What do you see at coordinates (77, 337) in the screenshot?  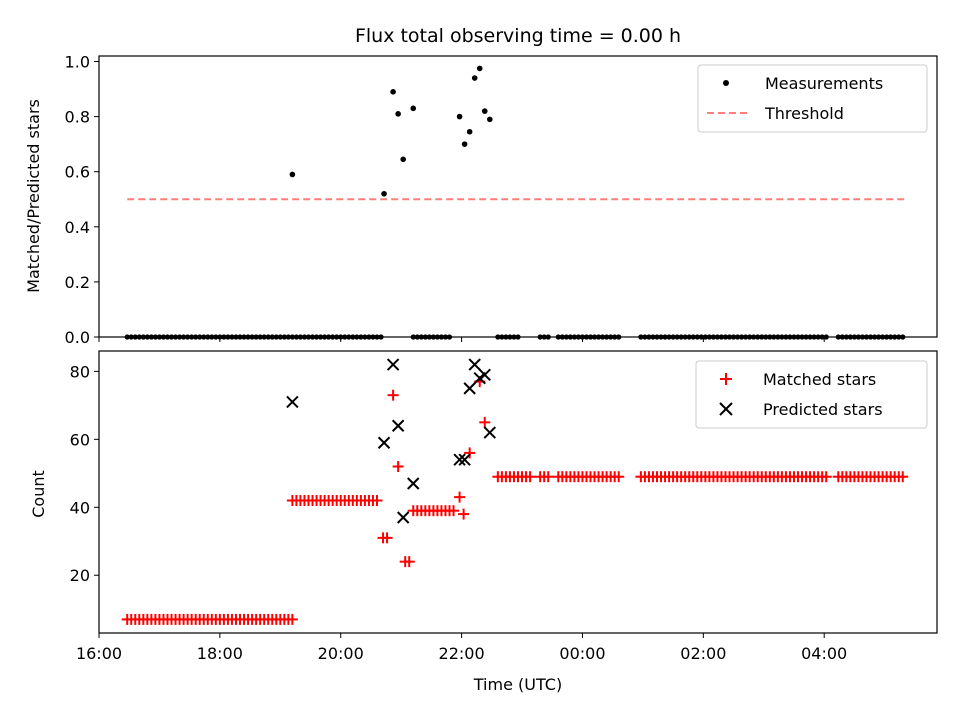 I see `top-ytick-label: 0.0` at bounding box center [77, 337].